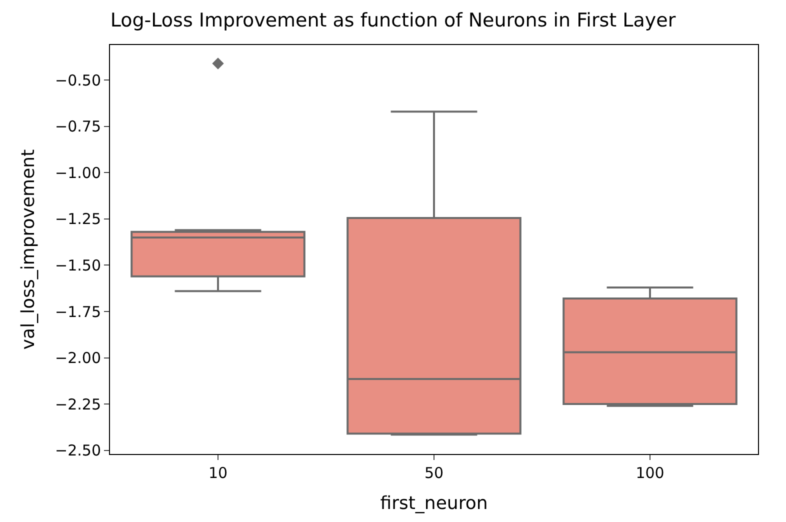  I want to click on x-tick-label: 10, so click(218, 473).